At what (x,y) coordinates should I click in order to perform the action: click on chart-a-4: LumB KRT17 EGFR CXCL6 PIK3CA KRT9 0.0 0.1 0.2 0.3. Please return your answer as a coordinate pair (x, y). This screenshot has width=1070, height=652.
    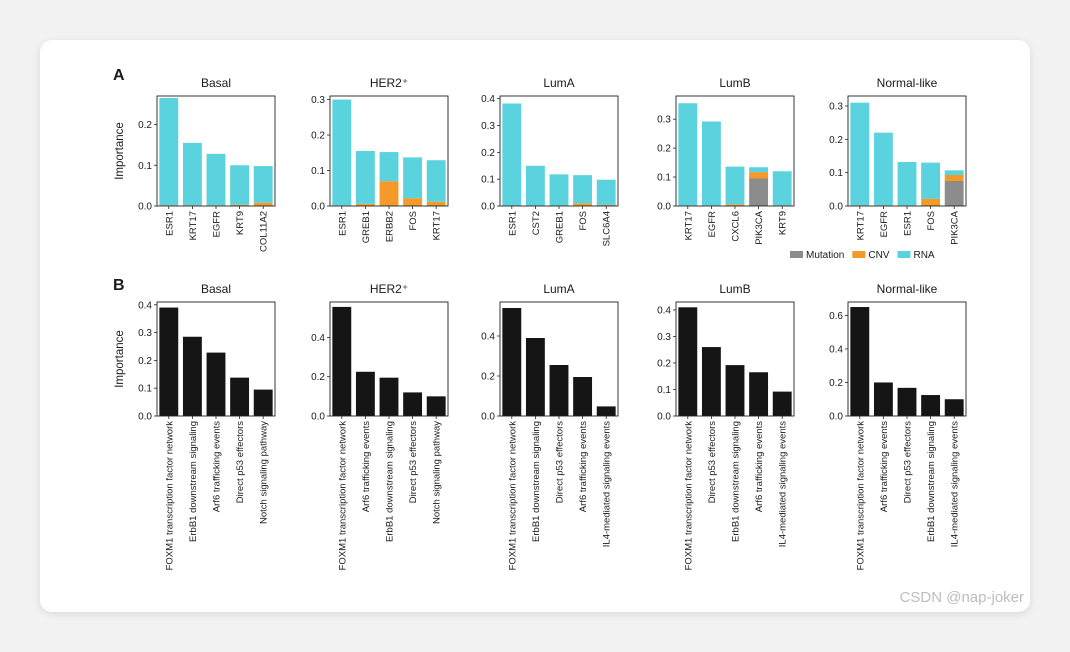
    Looking at the image, I should click on (726, 160).